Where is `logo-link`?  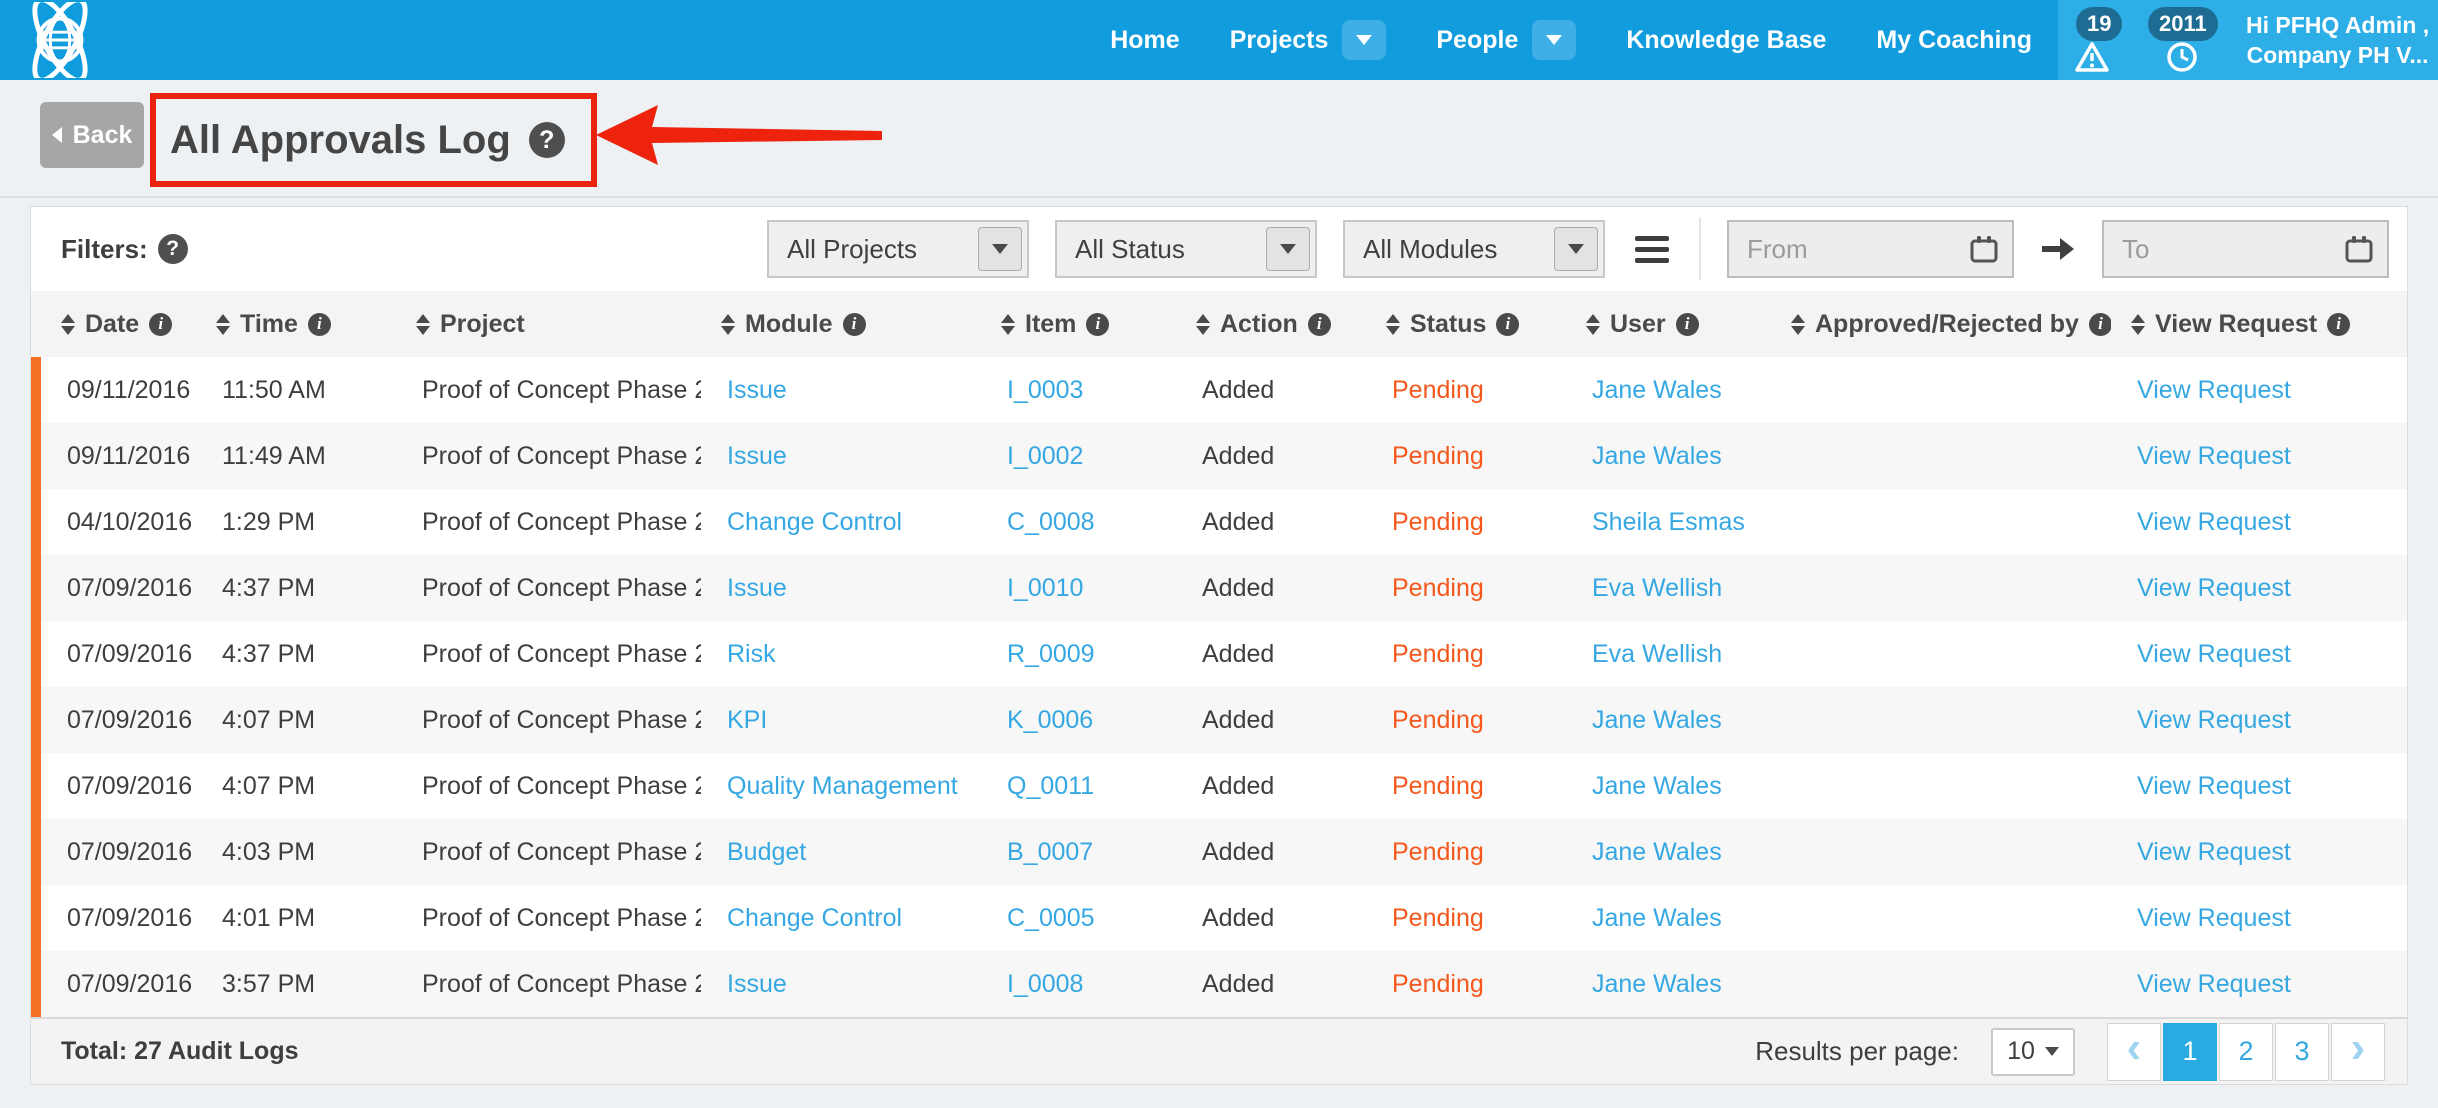
logo-link is located at coordinates (60, 40).